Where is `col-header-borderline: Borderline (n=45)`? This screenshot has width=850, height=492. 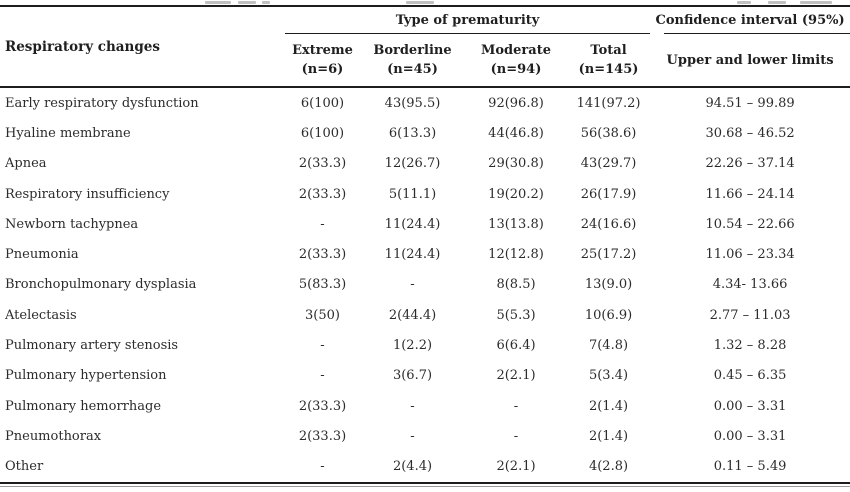 col-header-borderline: Borderline (n=45) is located at coordinates (412, 60).